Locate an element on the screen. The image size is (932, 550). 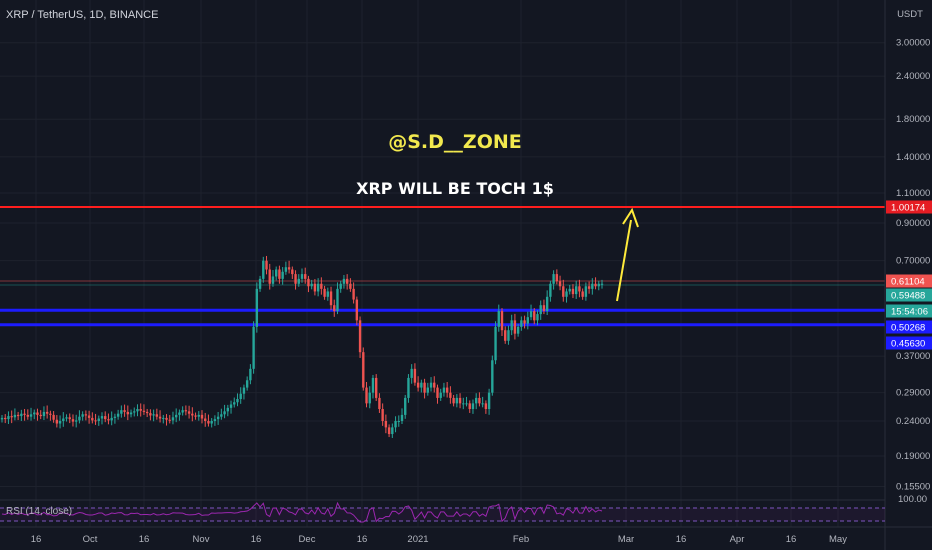
x-tick-label: Nov is located at coordinates (201, 539).